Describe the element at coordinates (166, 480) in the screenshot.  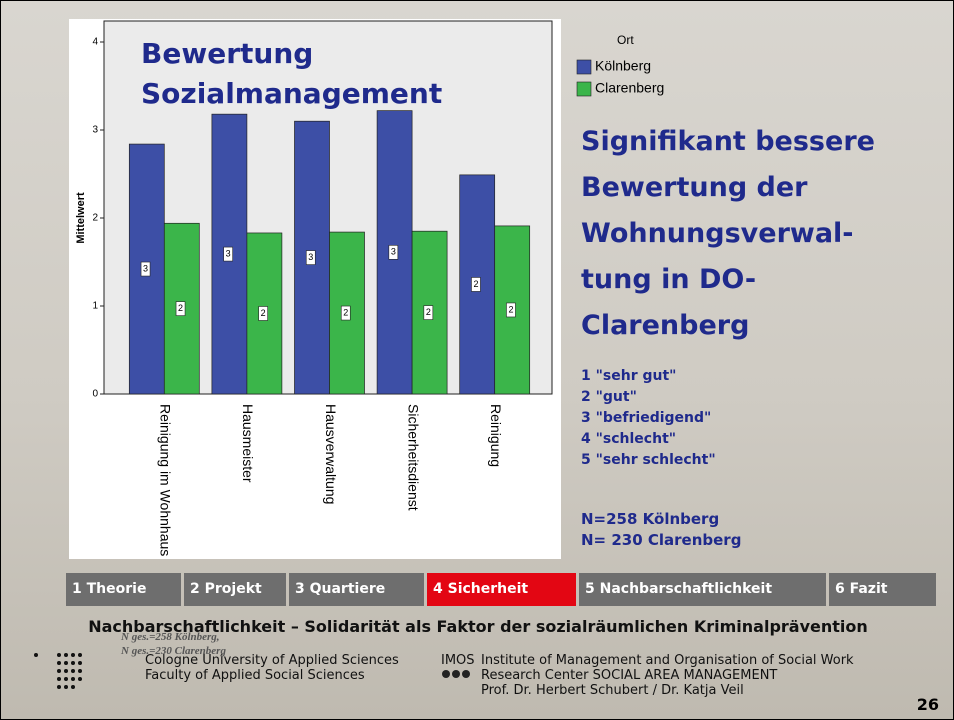
I see `x-tick-label: Reinigung im Wohnhaus` at that location.